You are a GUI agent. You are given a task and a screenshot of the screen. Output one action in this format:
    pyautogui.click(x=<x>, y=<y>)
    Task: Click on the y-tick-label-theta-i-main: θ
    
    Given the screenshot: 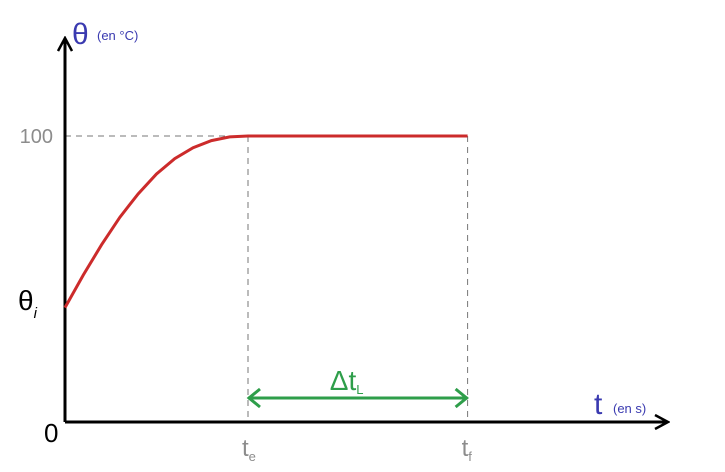 What is the action you would take?
    pyautogui.click(x=26, y=300)
    